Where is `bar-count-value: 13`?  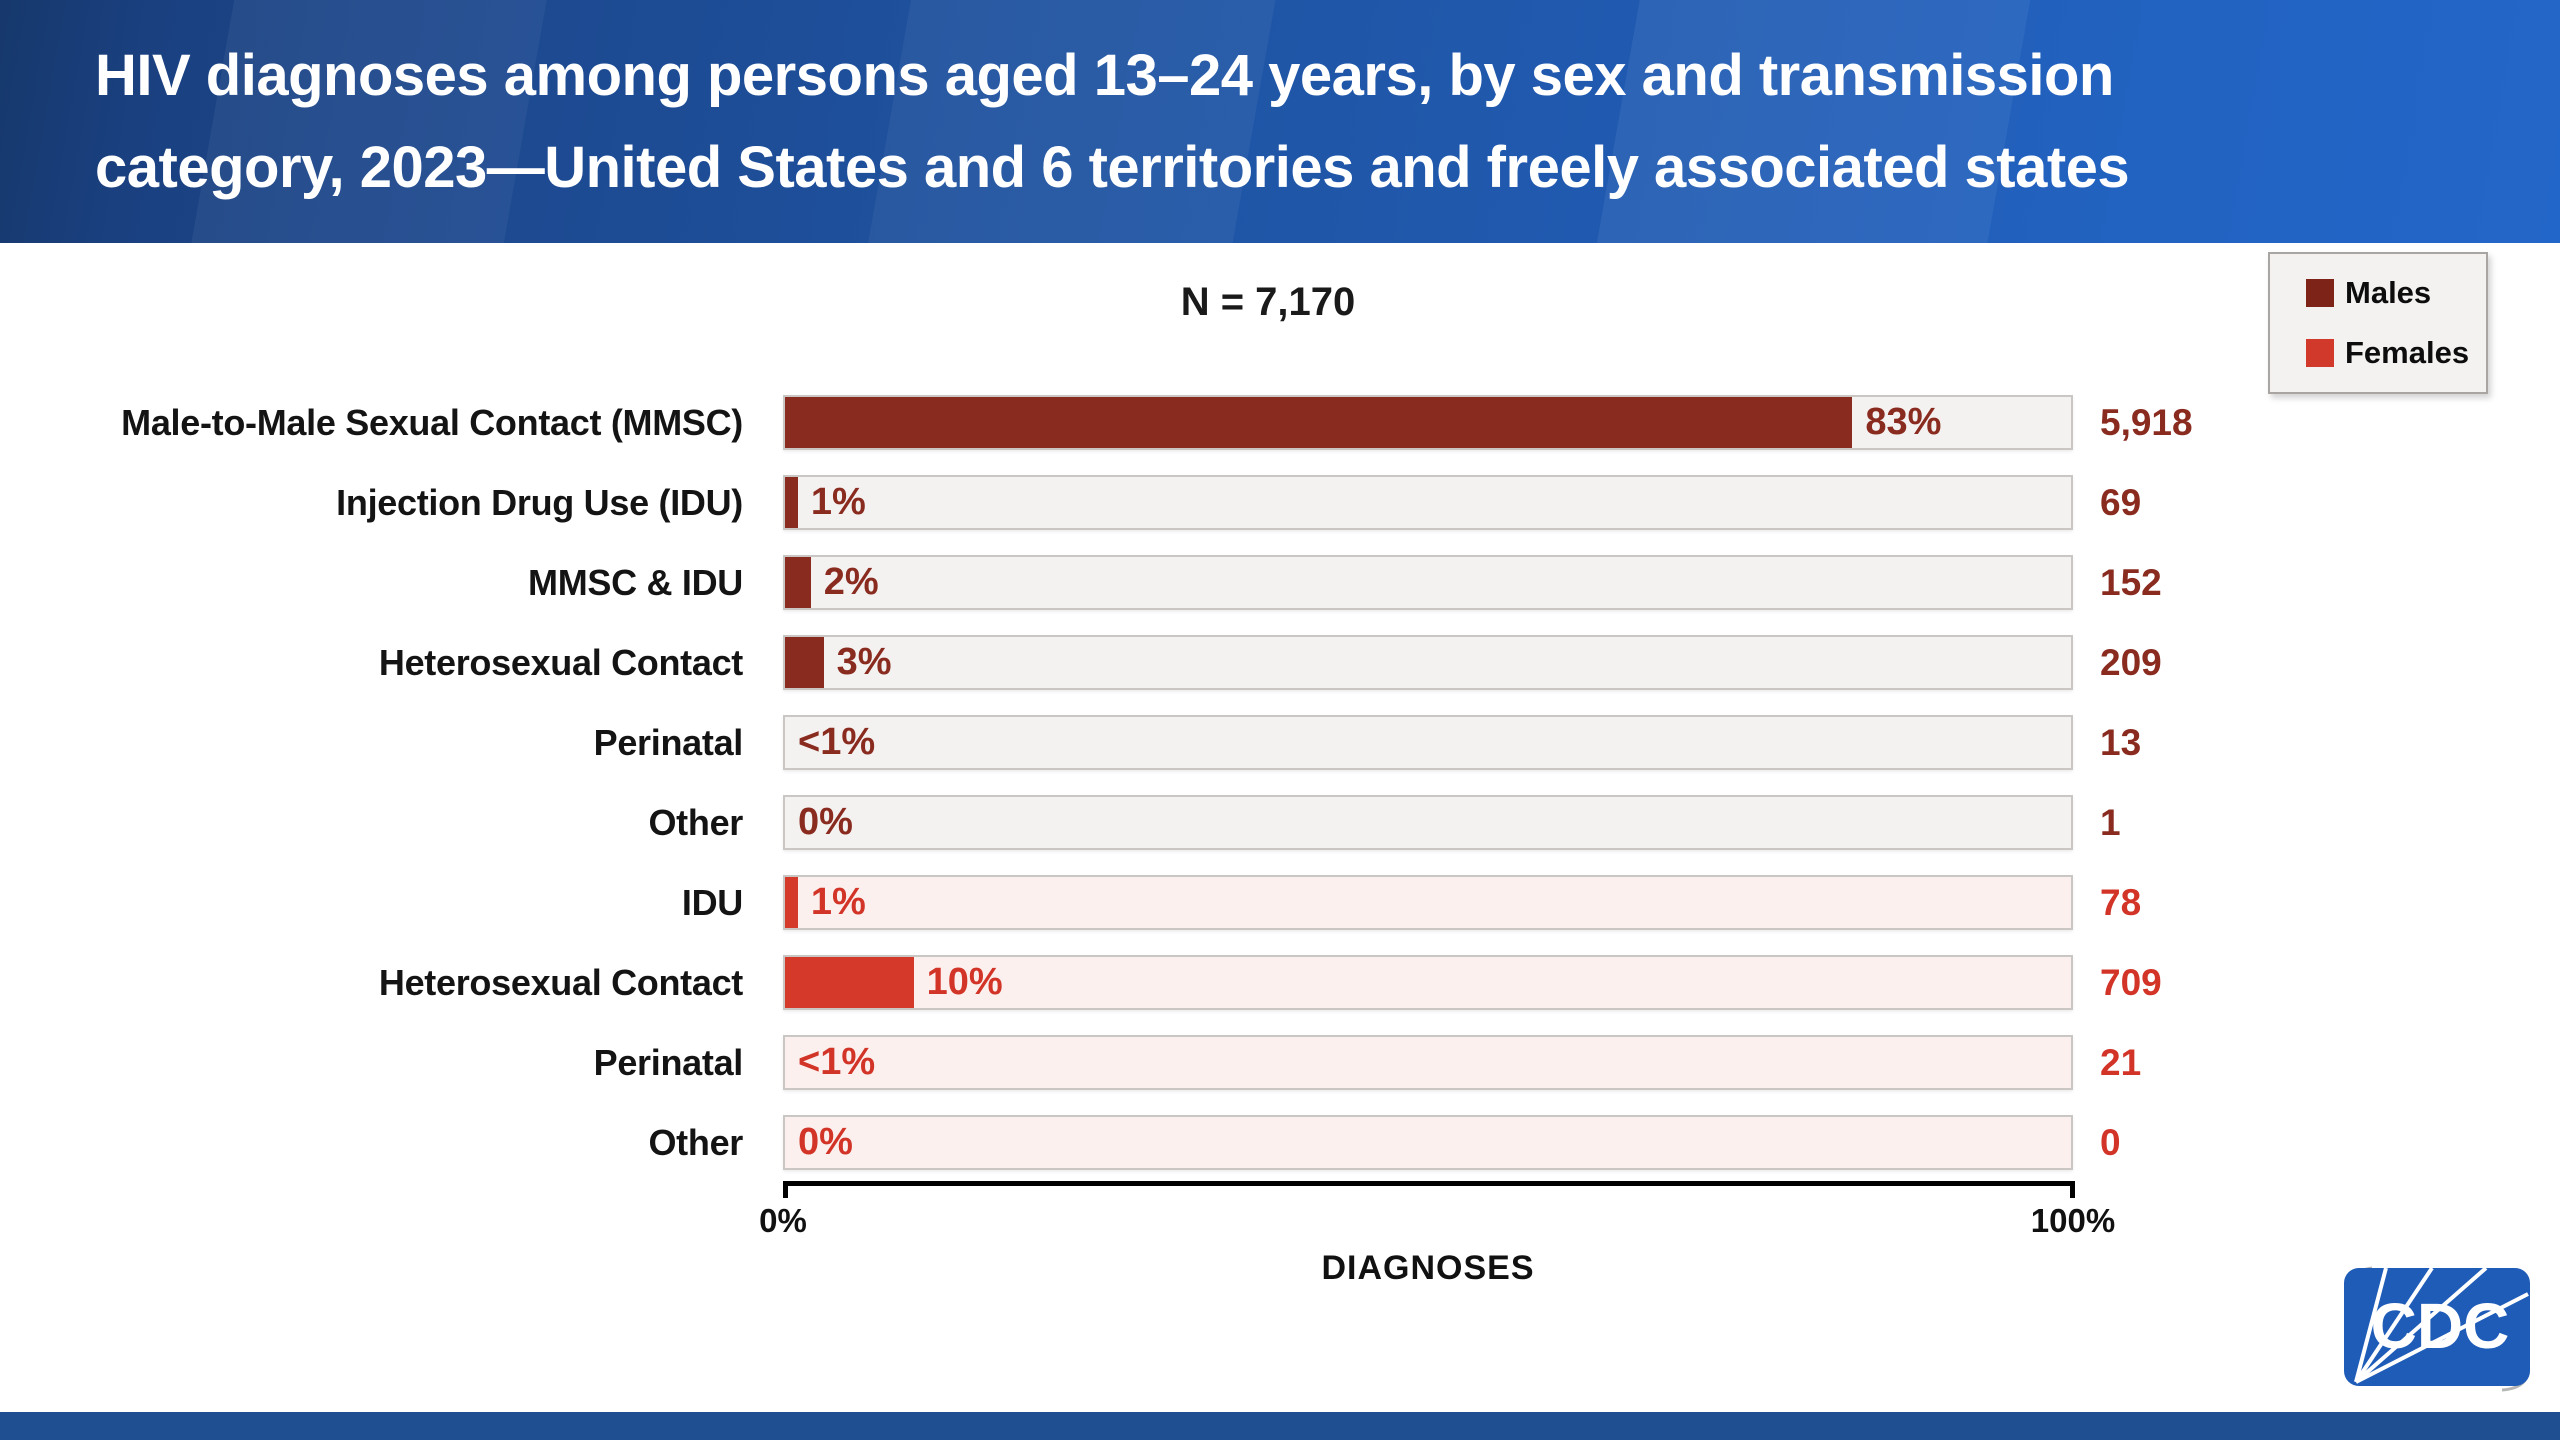 bar-count-value: 13 is located at coordinates (2121, 742).